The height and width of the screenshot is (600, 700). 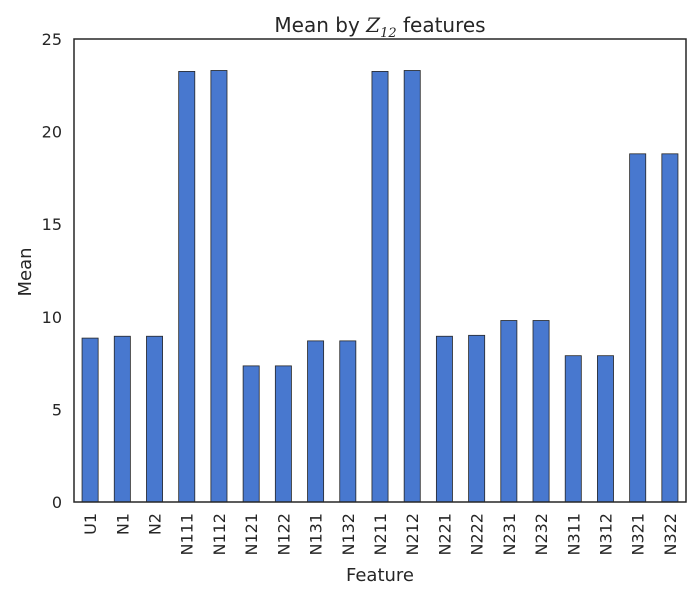 What do you see at coordinates (412, 534) in the screenshot?
I see `x-tick-label-n212: N212` at bounding box center [412, 534].